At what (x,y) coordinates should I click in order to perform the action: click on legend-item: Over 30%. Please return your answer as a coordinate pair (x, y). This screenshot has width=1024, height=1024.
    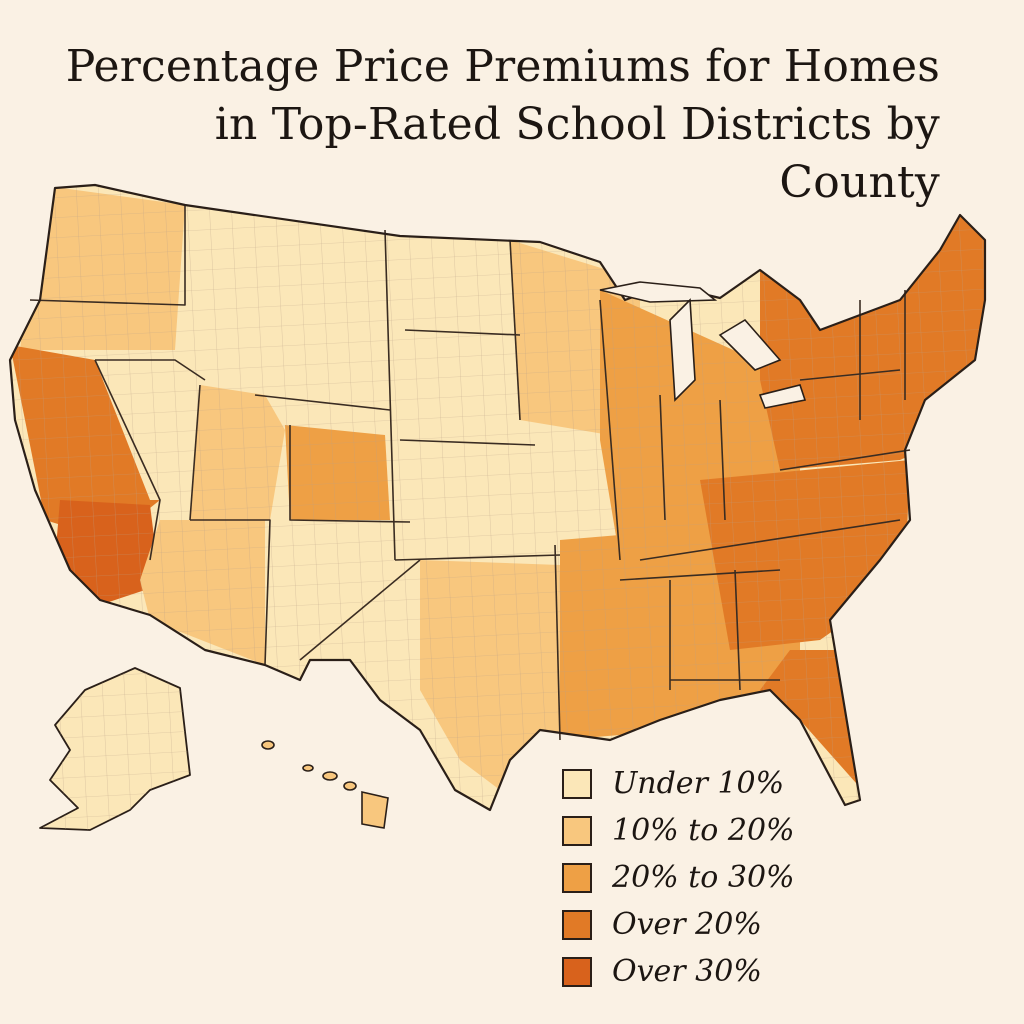
    Looking at the image, I should click on (712, 971).